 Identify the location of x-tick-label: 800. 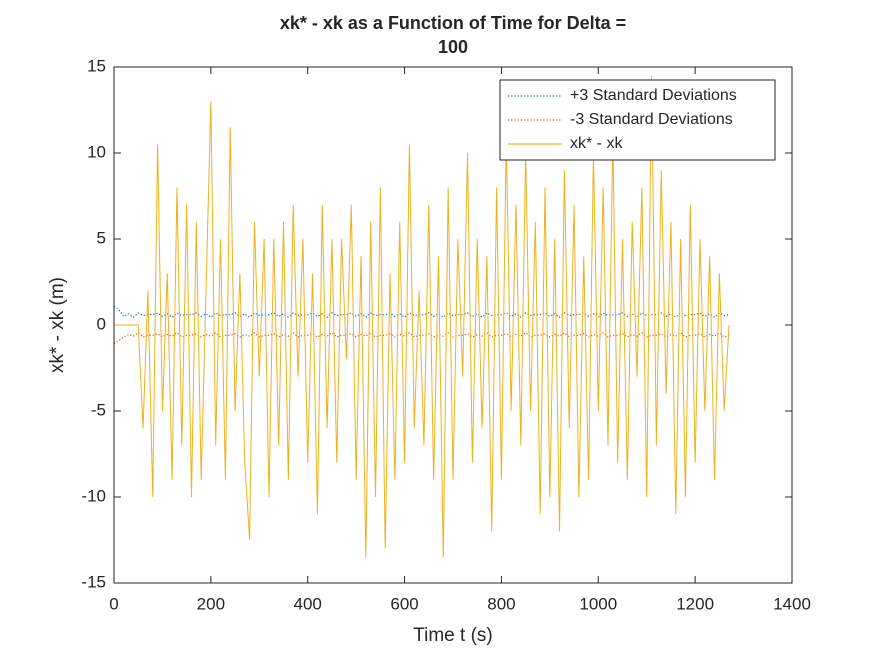
(501, 603).